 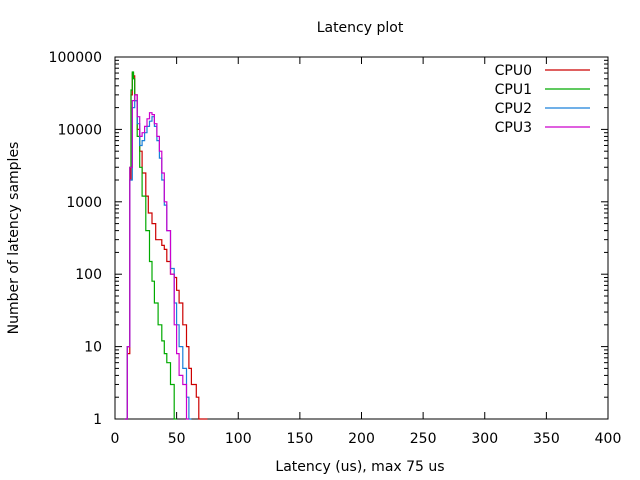 What do you see at coordinates (14, 238) in the screenshot?
I see `y-axis-label: Number of latency samples` at bounding box center [14, 238].